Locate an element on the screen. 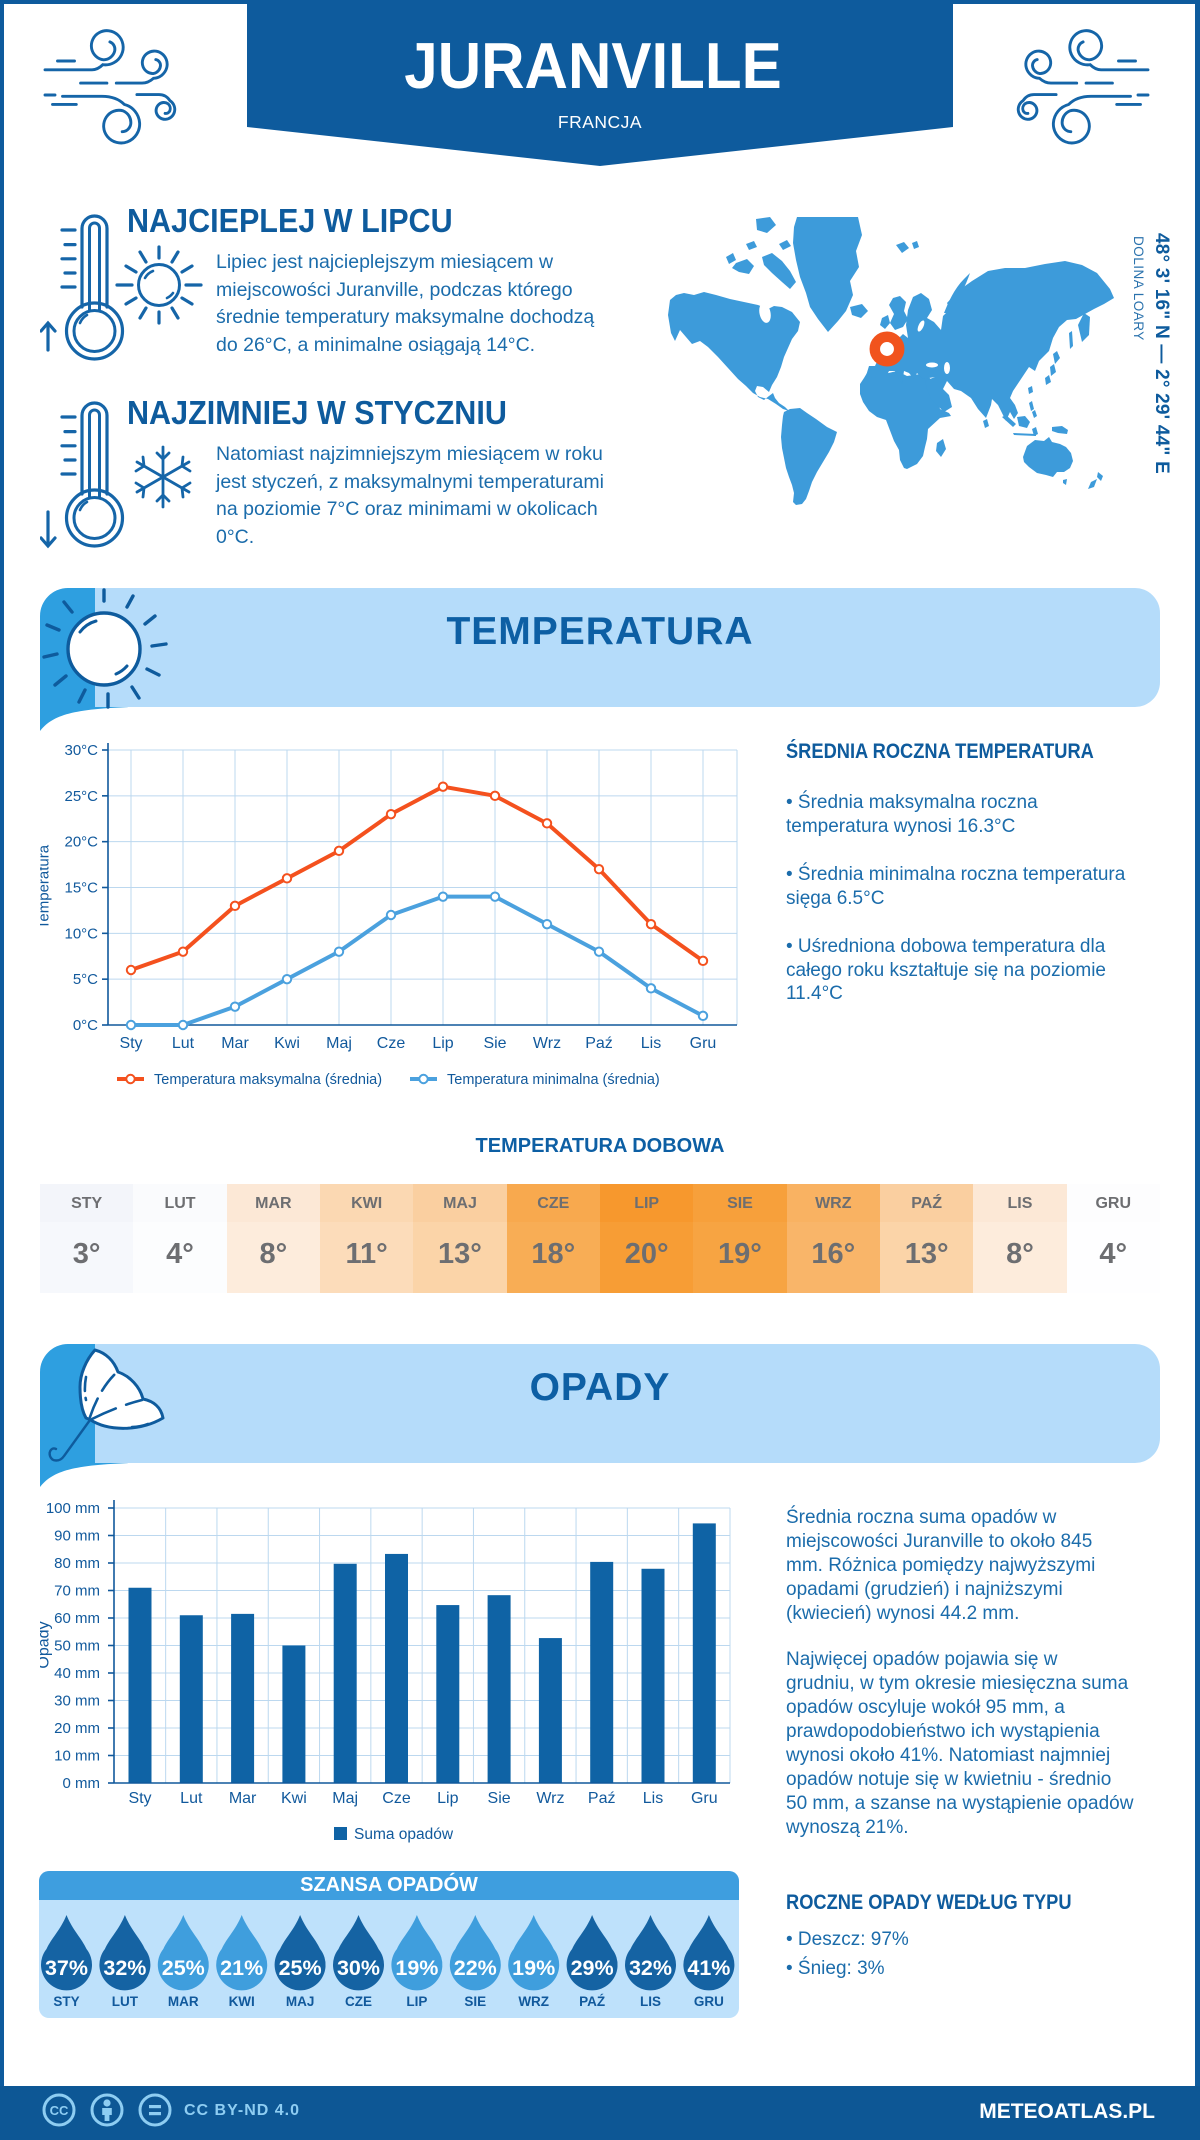  svg-text: Suma opadów is located at coordinates (404, 1834).